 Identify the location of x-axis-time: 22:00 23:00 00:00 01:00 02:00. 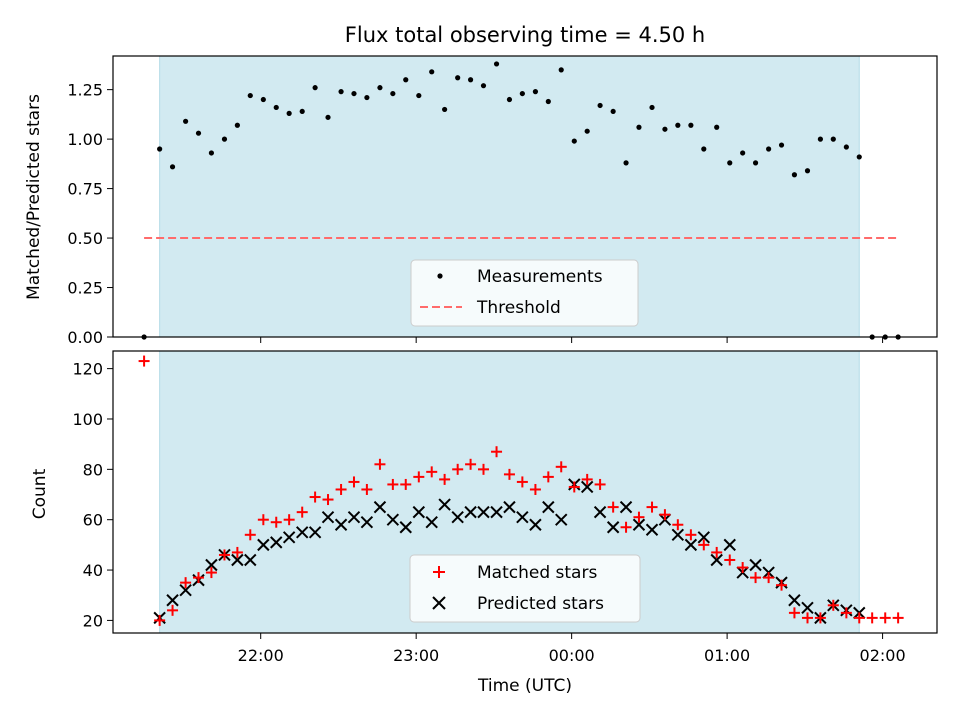
(572, 649).